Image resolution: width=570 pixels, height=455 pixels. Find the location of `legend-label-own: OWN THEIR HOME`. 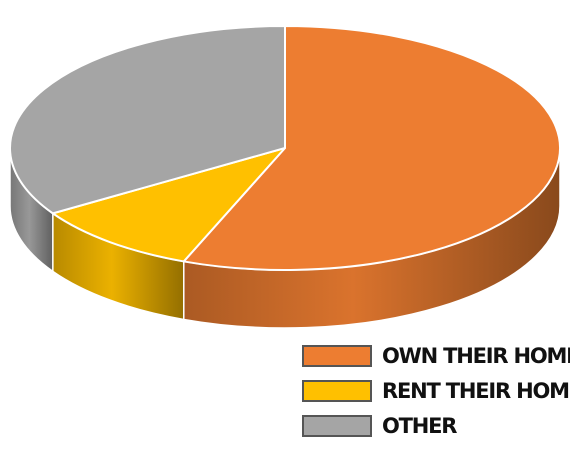

legend-label-own: OWN THEIR HOME is located at coordinates (476, 356).